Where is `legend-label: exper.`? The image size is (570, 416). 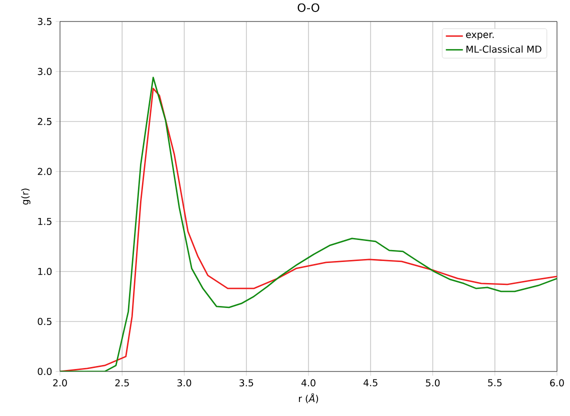
legend-label: exper. is located at coordinates (480, 36).